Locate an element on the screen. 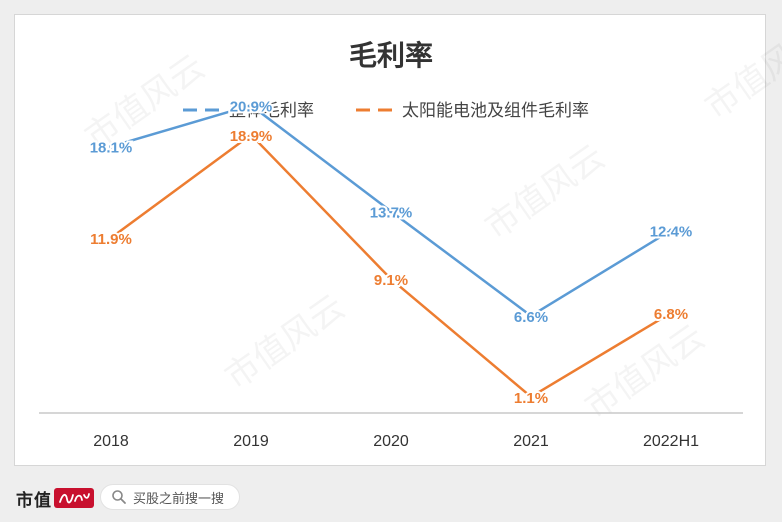  search-input: 买股之前搜一搜 is located at coordinates (170, 497).